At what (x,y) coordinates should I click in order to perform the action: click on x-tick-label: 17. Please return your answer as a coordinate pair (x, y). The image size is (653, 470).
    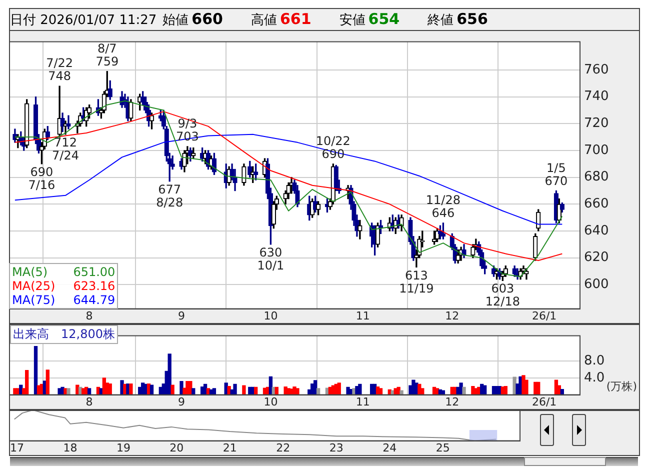
    Looking at the image, I should click on (17, 447).